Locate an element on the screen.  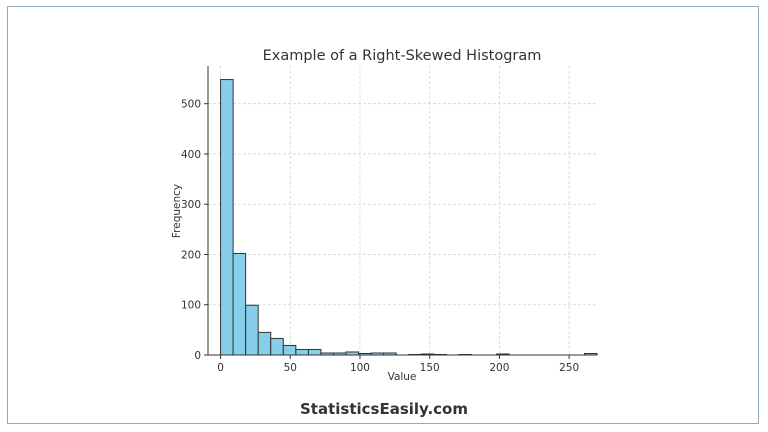
y-tick-label: 300 is located at coordinates (191, 205).